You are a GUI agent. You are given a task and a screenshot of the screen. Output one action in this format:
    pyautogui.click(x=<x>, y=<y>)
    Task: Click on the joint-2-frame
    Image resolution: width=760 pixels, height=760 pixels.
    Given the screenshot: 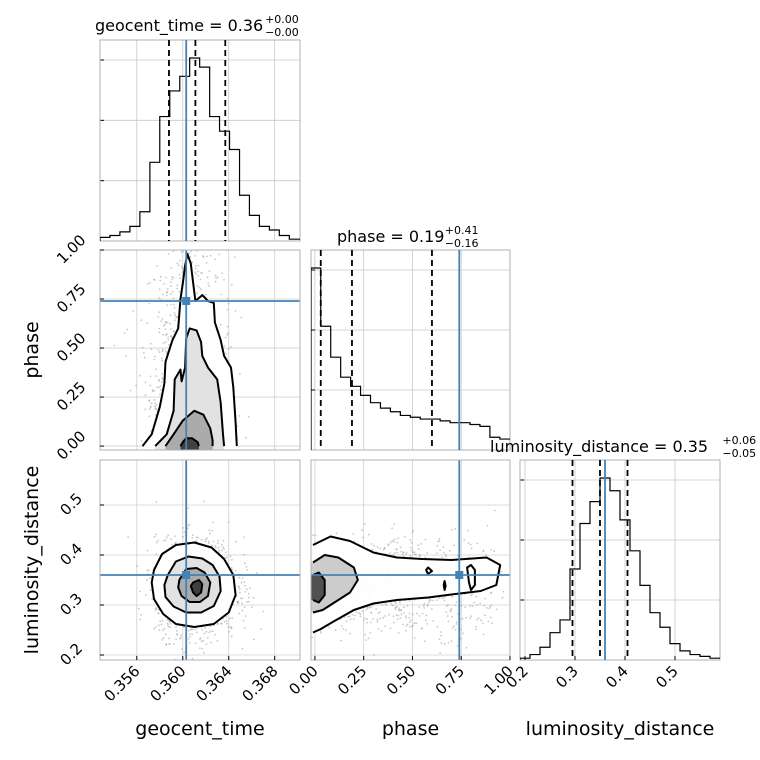 What is the action you would take?
    pyautogui.click(x=410, y=560)
    